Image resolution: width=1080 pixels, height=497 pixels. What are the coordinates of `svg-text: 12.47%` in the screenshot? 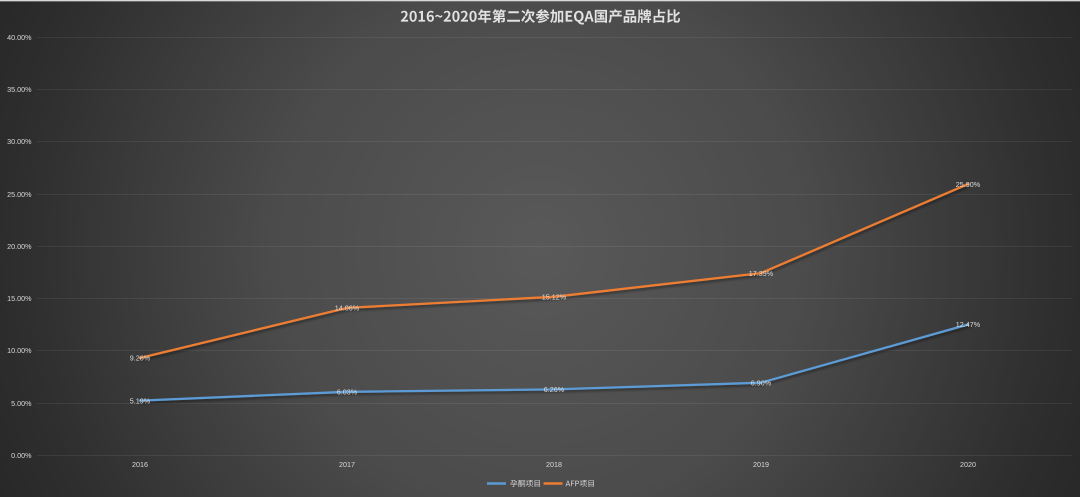 It's located at (968, 324).